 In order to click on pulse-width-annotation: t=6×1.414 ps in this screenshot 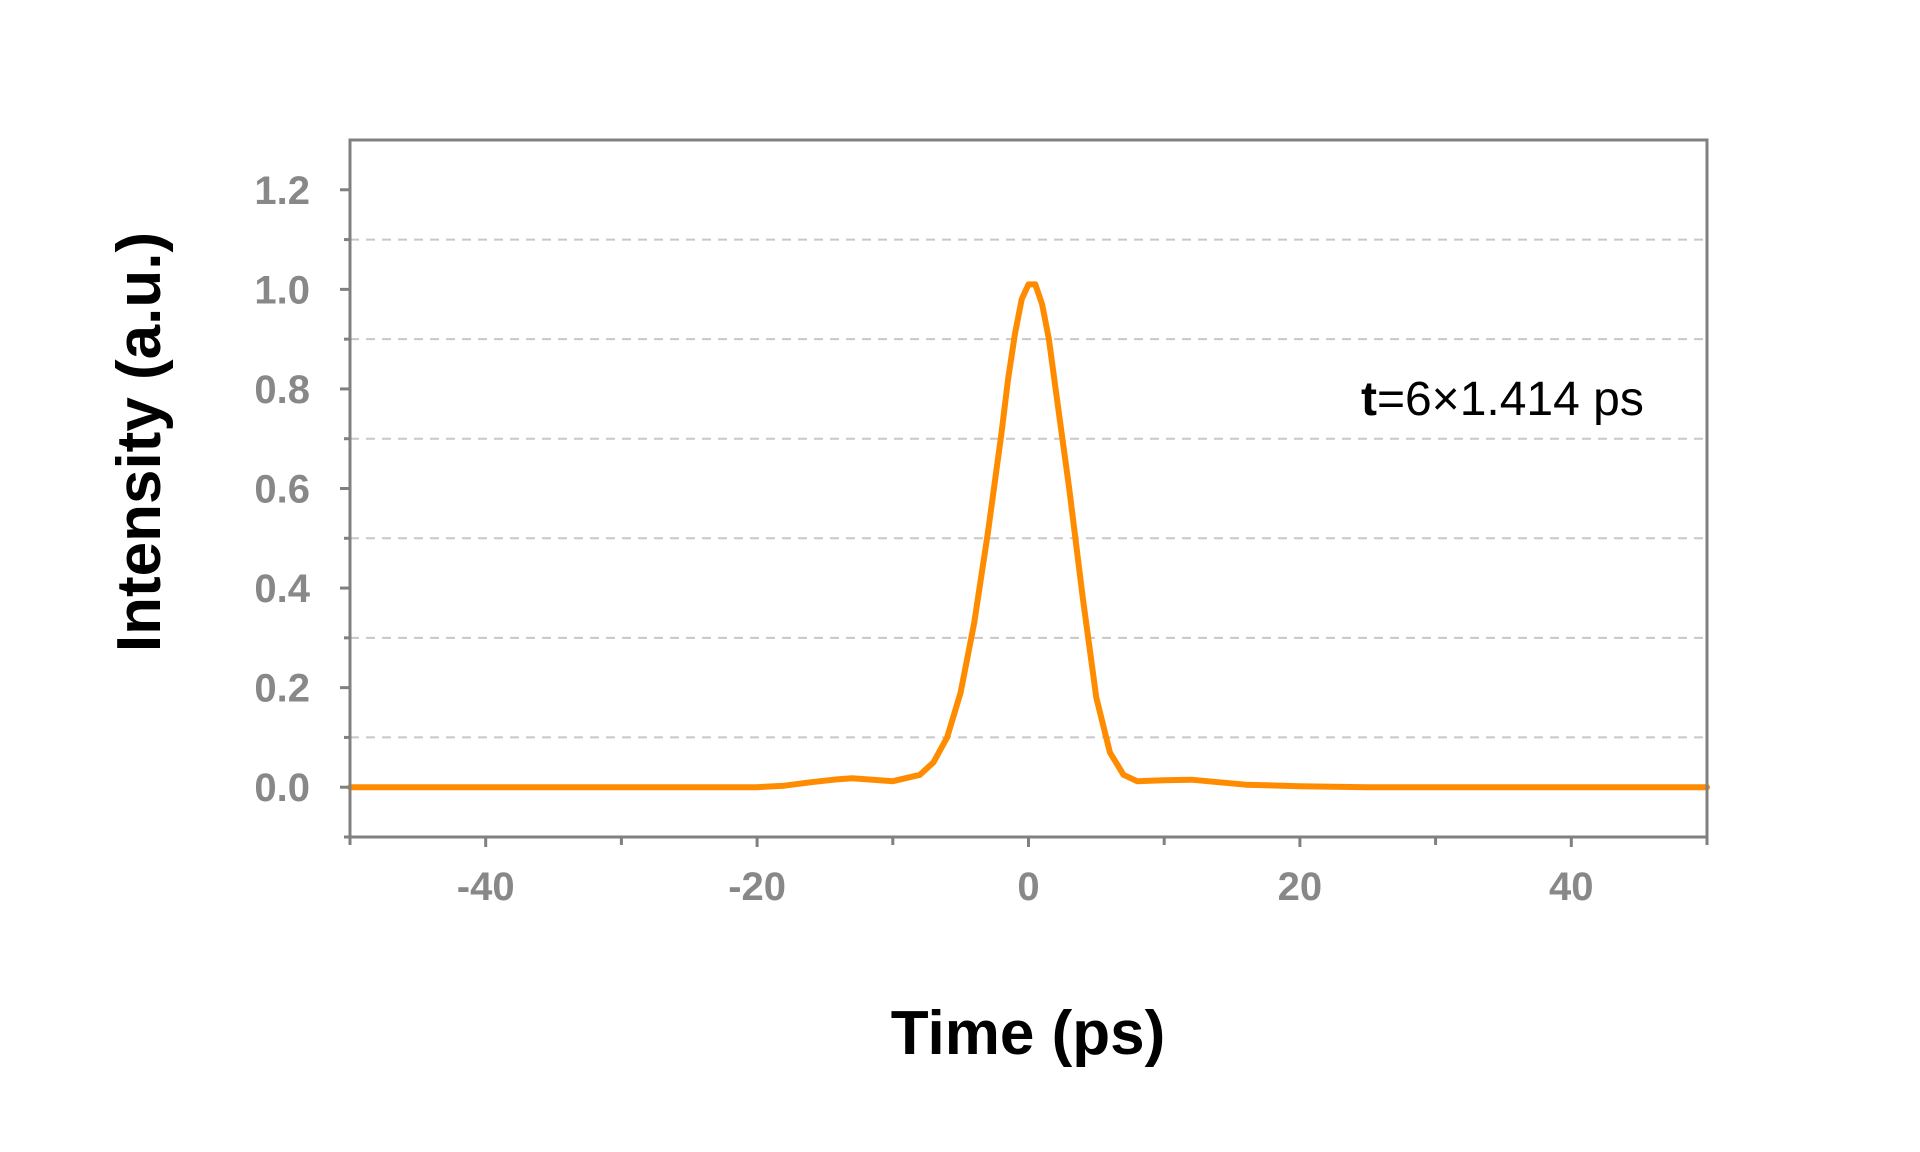, I will do `click(1502, 399)`.